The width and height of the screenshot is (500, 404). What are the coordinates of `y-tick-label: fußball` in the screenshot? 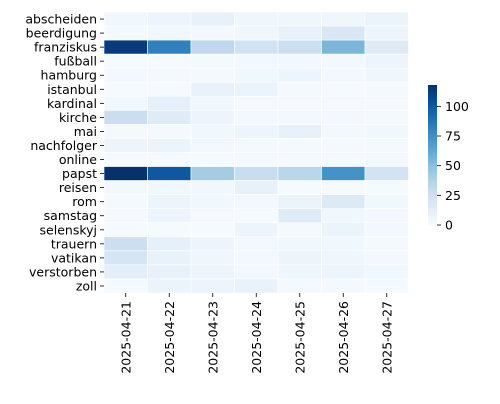 It's located at (75, 61).